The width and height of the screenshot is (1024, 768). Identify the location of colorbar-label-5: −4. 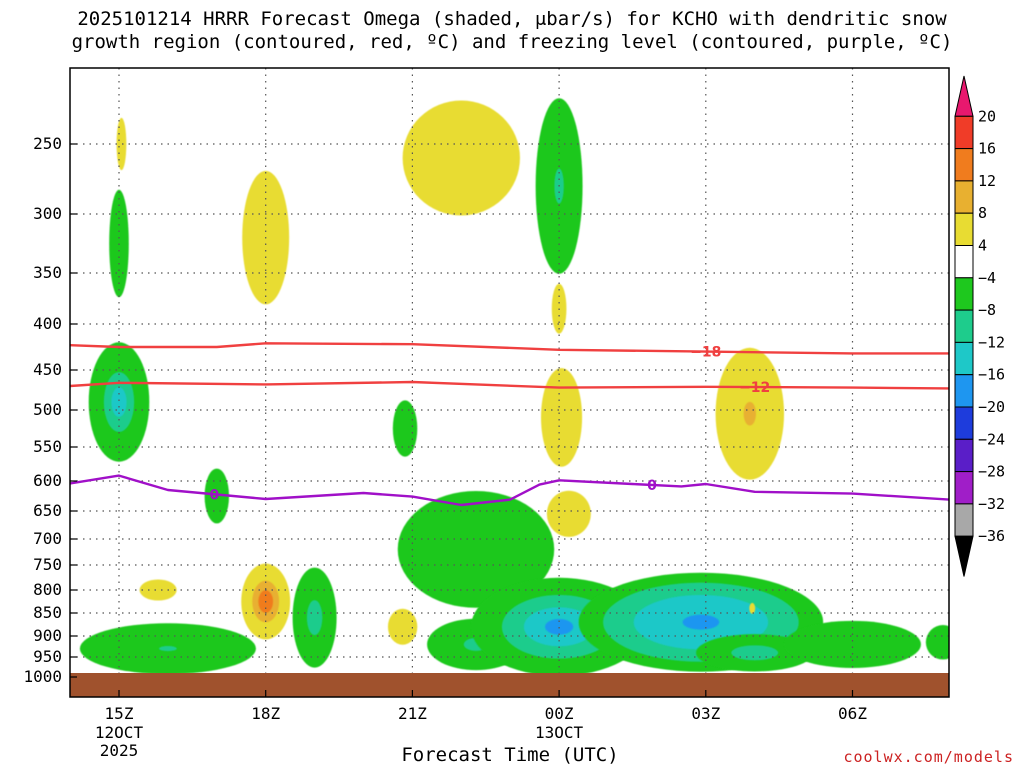
(987, 278).